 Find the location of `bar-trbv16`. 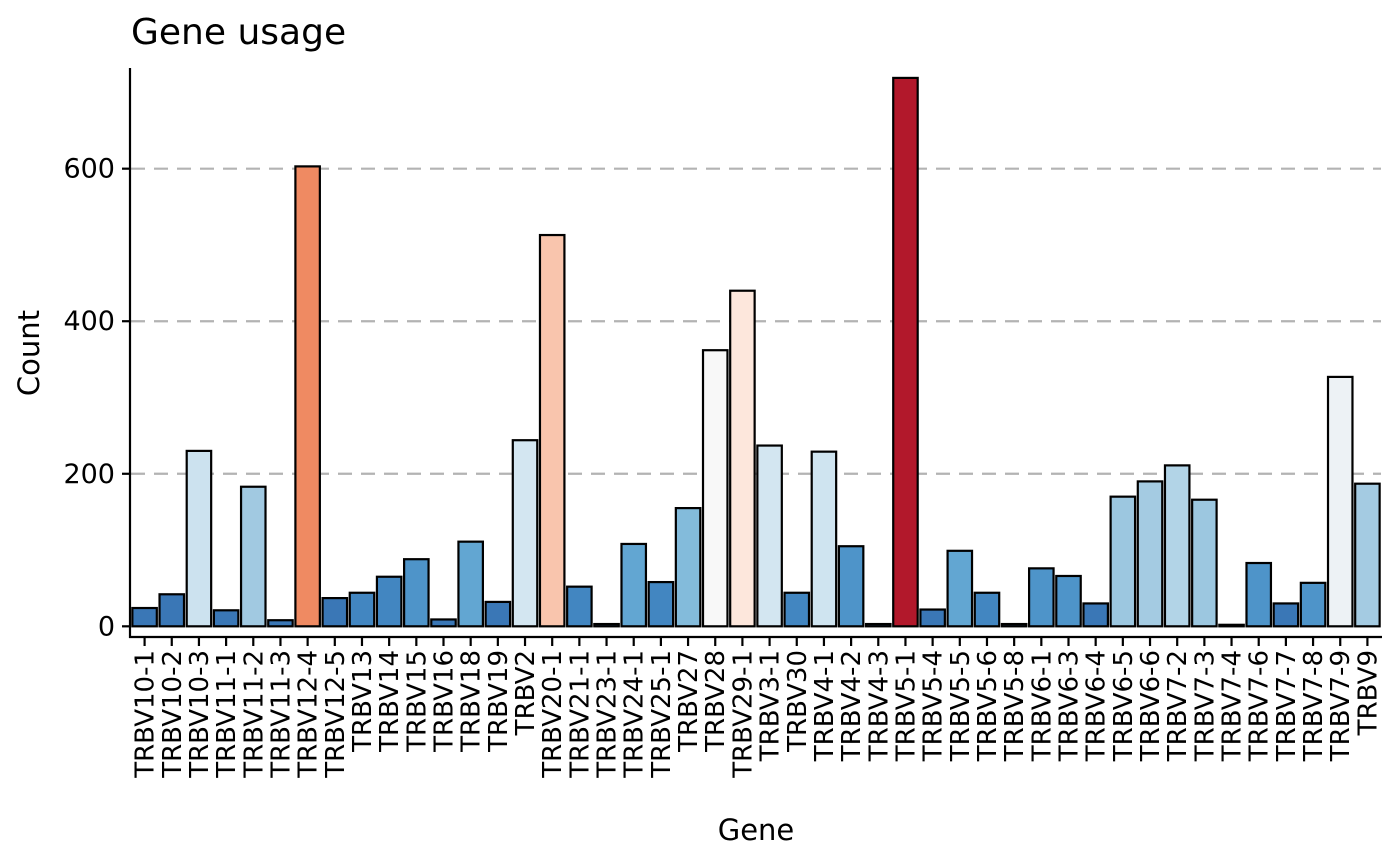

bar-trbv16 is located at coordinates (443, 623).